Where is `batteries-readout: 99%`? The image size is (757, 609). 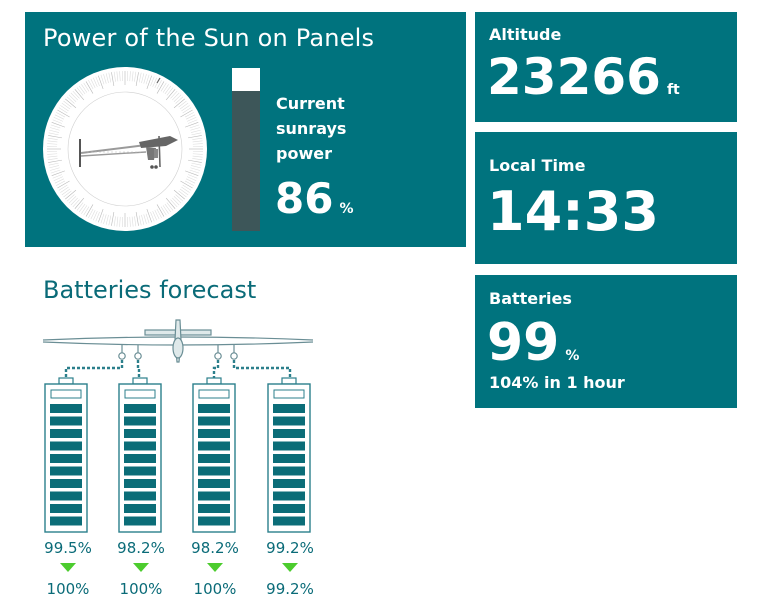
batteries-readout: 99% is located at coordinates (533, 343).